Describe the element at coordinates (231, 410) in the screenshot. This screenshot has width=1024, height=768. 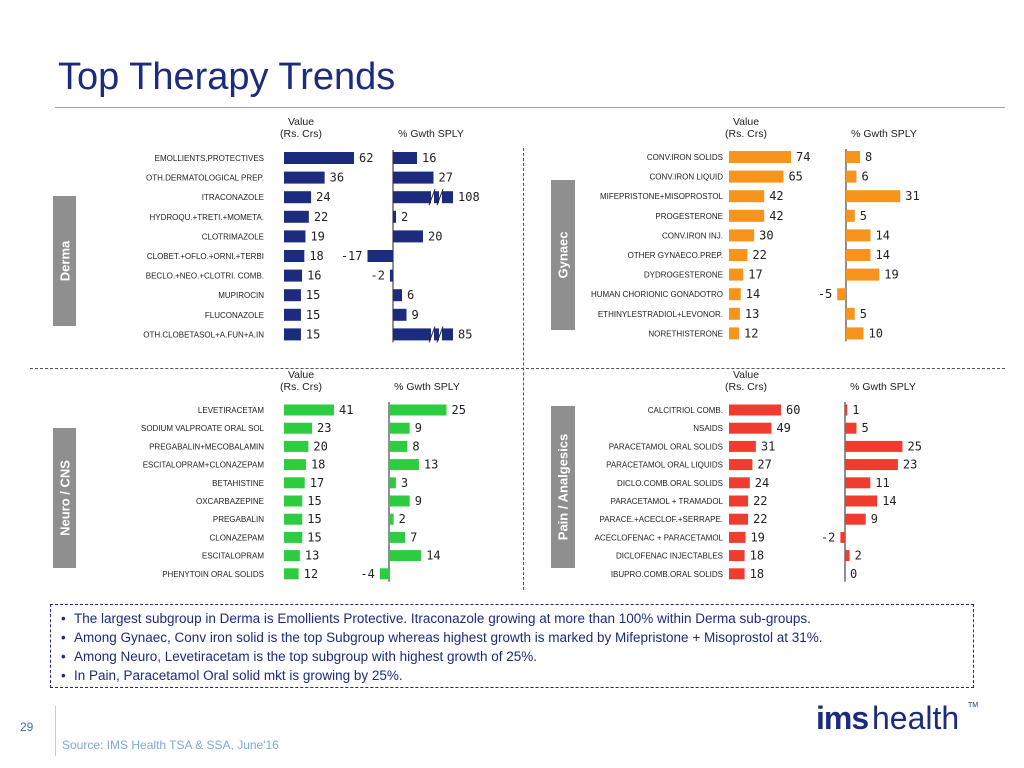
I see `category-label: LEVETIRACETAM` at that location.